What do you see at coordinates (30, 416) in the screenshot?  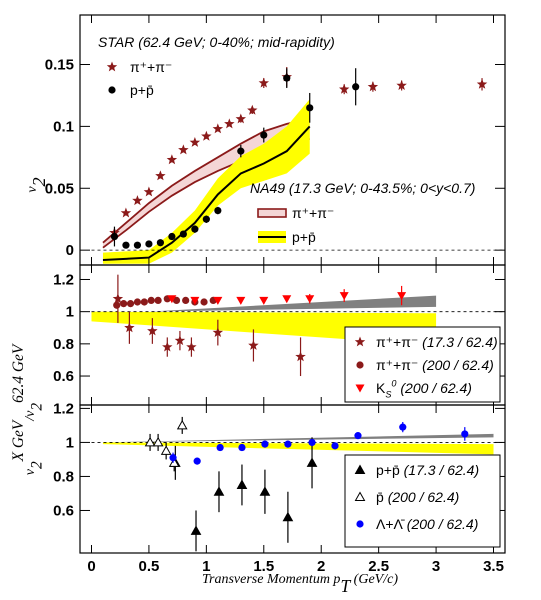 I see `text-part: /v` at bounding box center [30, 416].